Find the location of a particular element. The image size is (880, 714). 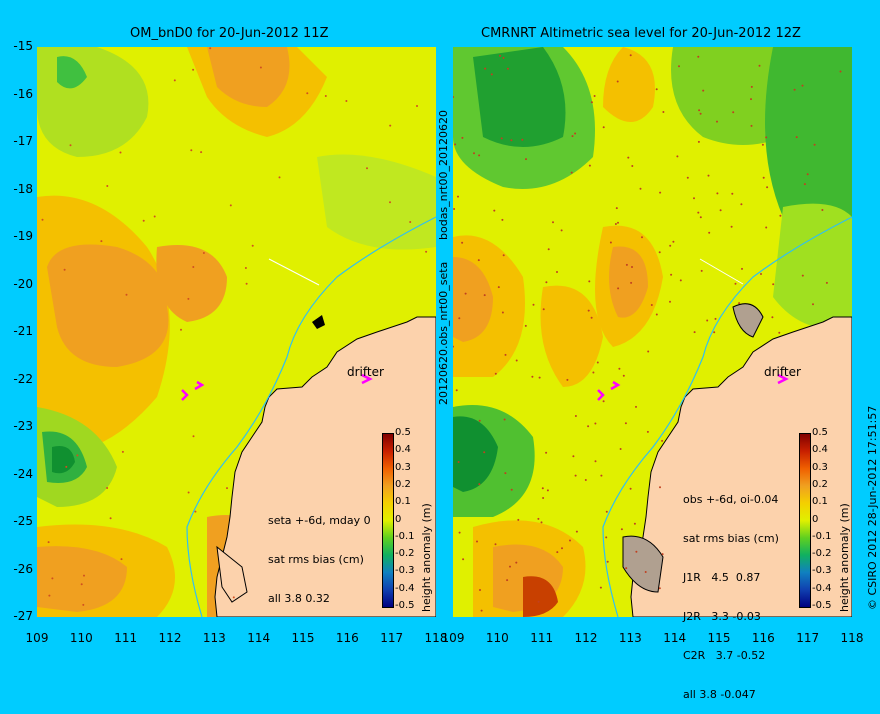

left-colorbar-tick: 0.3 is located at coordinates (403, 467).